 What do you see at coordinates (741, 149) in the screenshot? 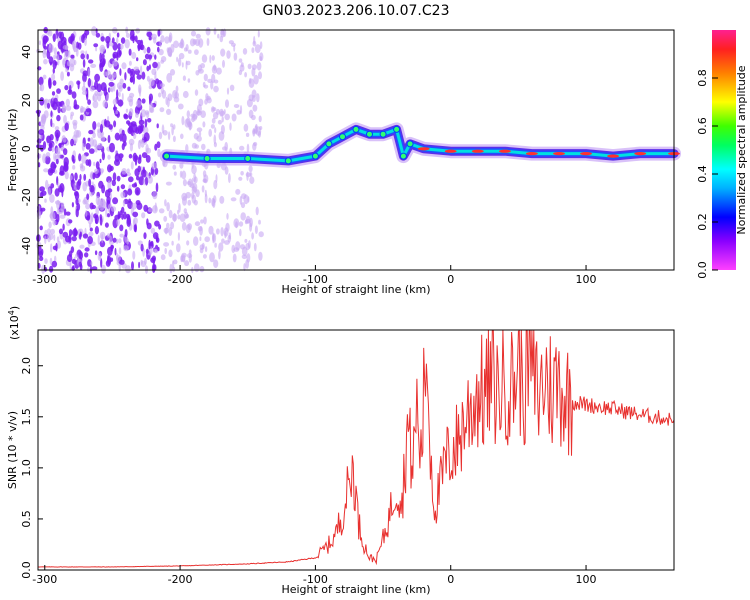
I see `colorbar-label: Normalized spectral amplitude` at bounding box center [741, 149].